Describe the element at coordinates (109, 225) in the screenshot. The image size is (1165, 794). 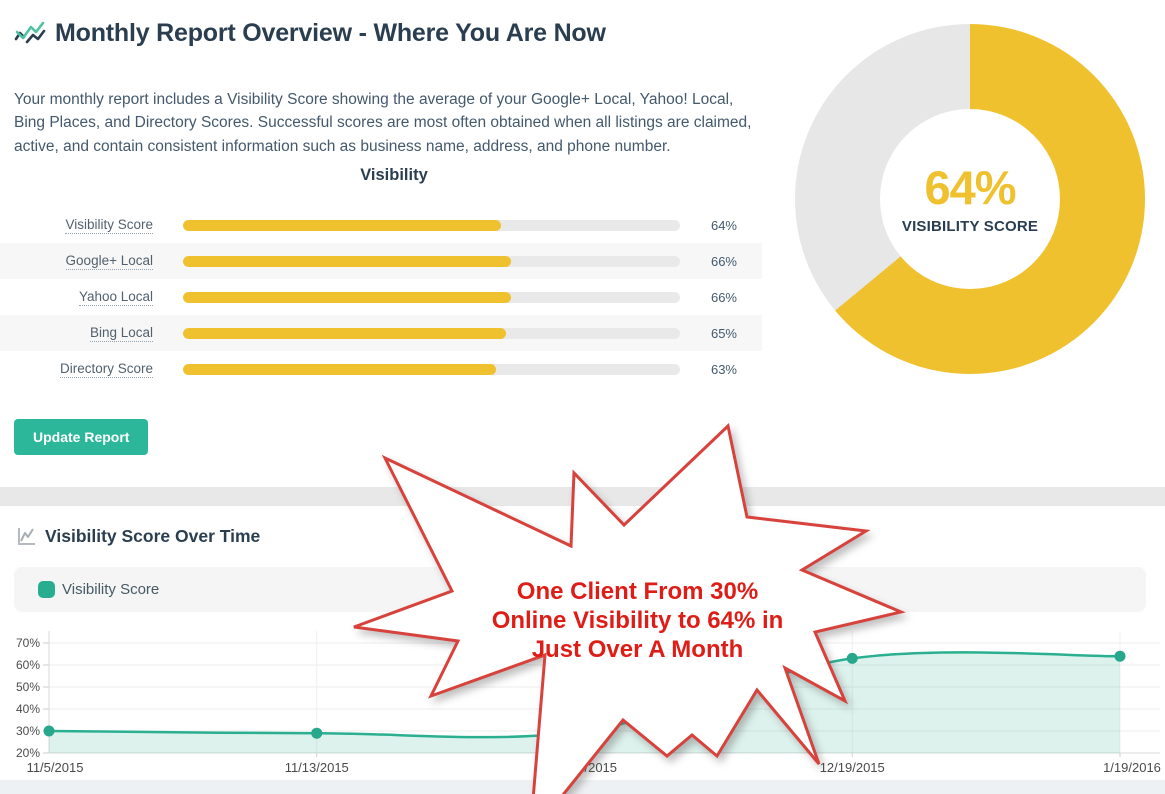
I see `bar-label: Visibility Score` at that location.